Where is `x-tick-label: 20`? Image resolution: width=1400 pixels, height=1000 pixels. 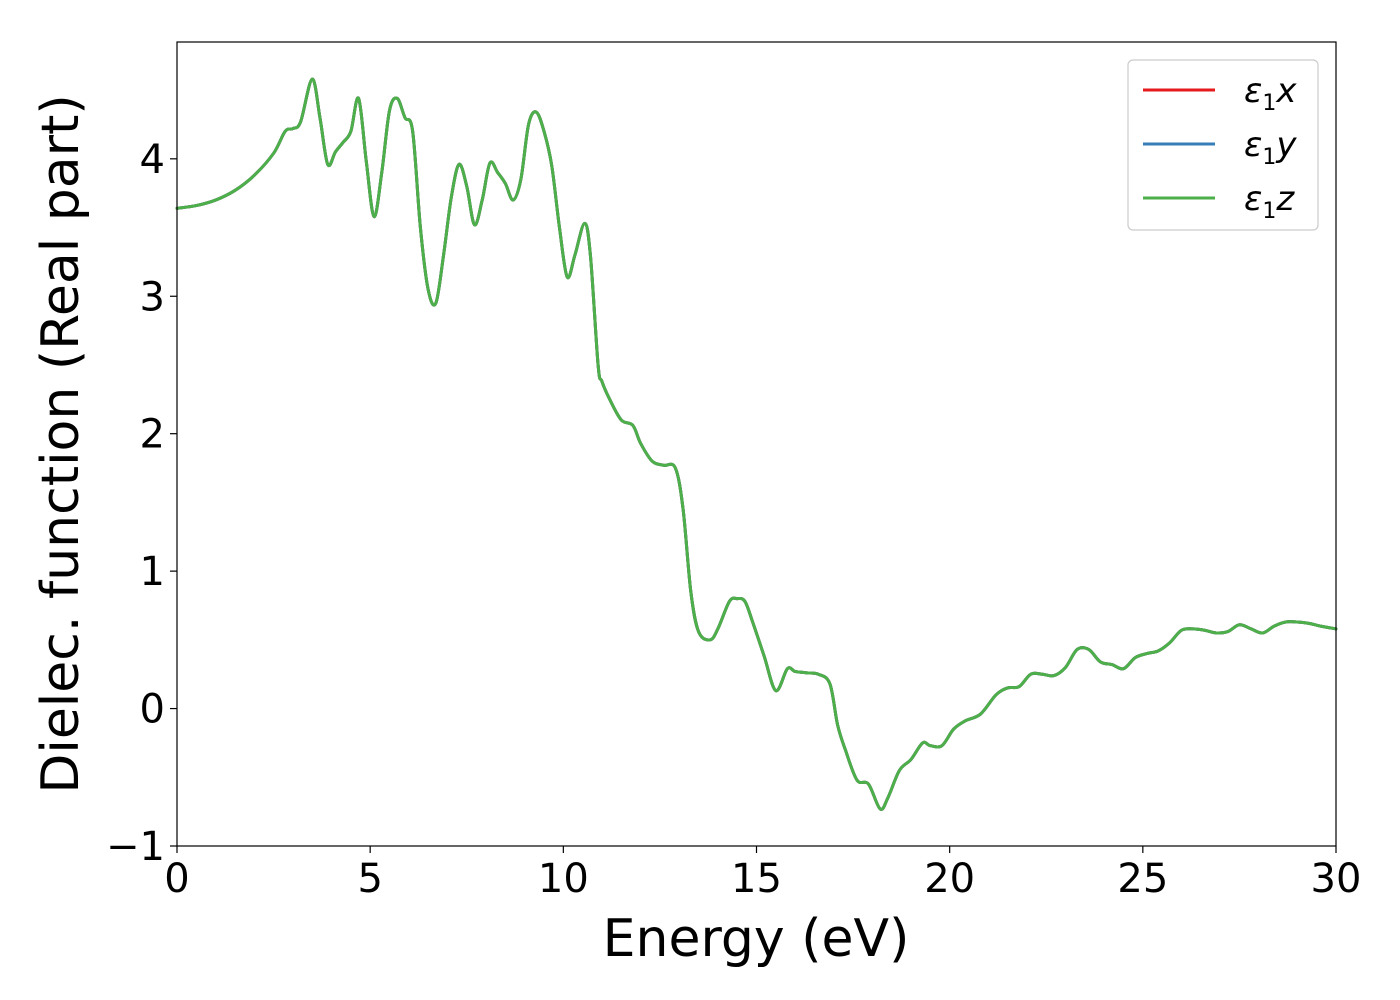 x-tick-label: 20 is located at coordinates (949, 879).